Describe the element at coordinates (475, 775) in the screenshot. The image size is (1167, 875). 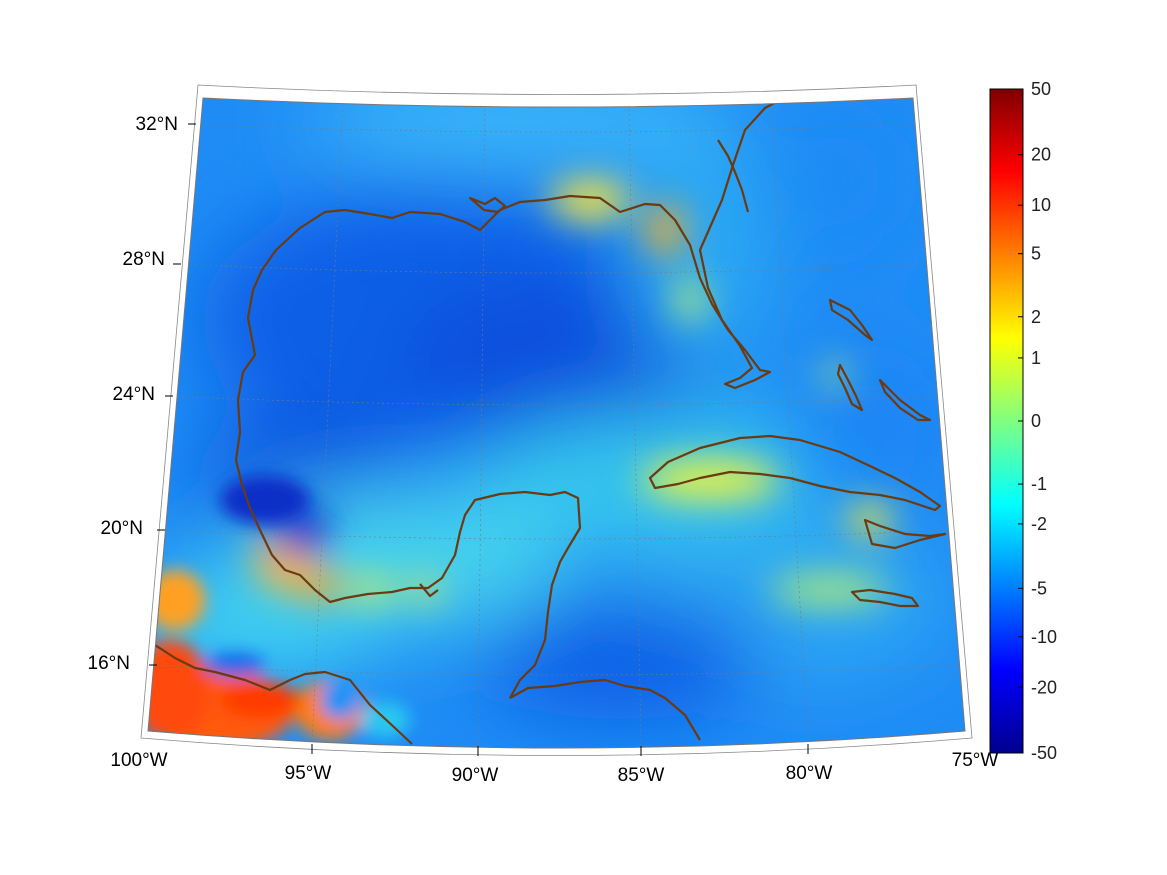
I see `lon-label-90w: 90°W` at that location.